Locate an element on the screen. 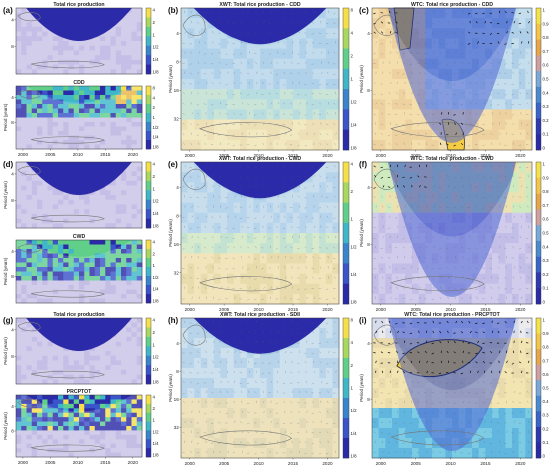  contour-line is located at coordinates (68, 140).